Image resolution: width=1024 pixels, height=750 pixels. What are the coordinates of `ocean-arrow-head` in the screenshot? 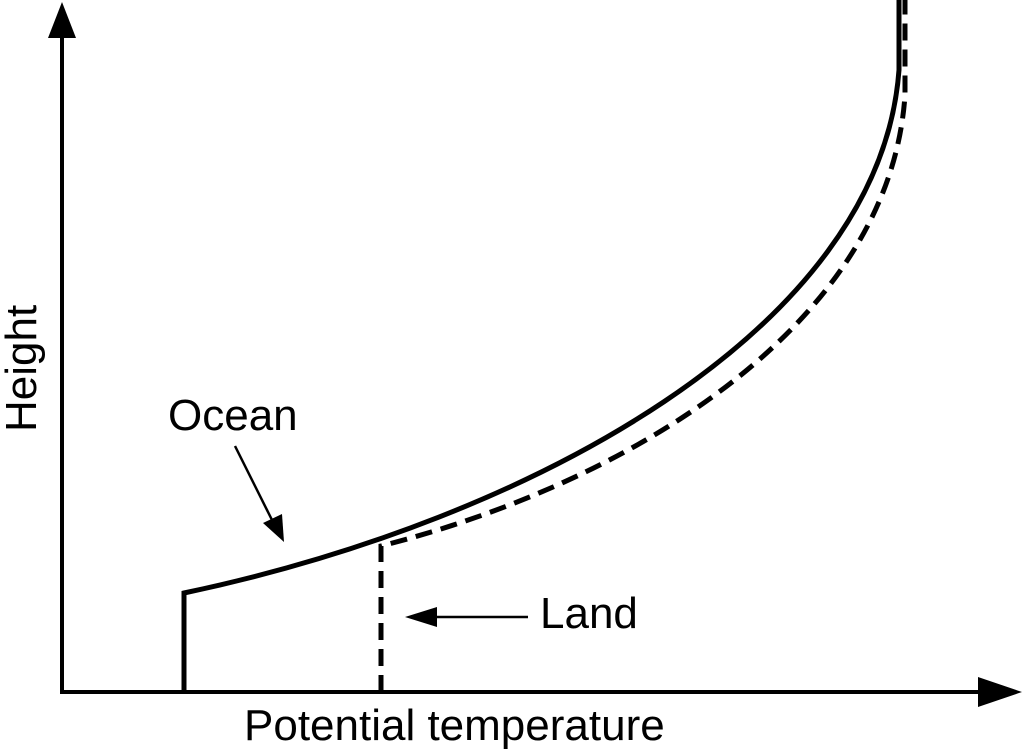 It's located at (273, 528).